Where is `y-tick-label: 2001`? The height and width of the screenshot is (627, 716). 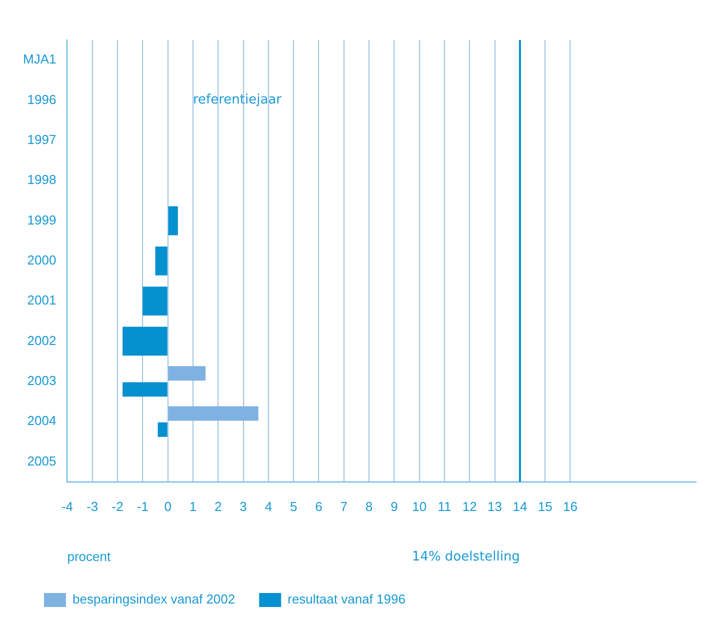
y-tick-label: 2001 is located at coordinates (41, 300).